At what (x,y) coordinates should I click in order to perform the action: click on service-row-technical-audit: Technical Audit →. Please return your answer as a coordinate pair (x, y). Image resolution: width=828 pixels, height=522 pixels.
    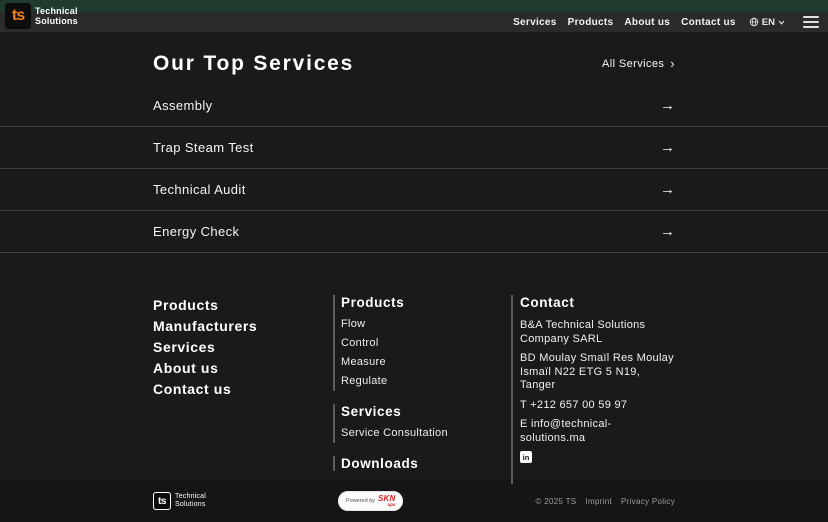
    Looking at the image, I should click on (414, 190).